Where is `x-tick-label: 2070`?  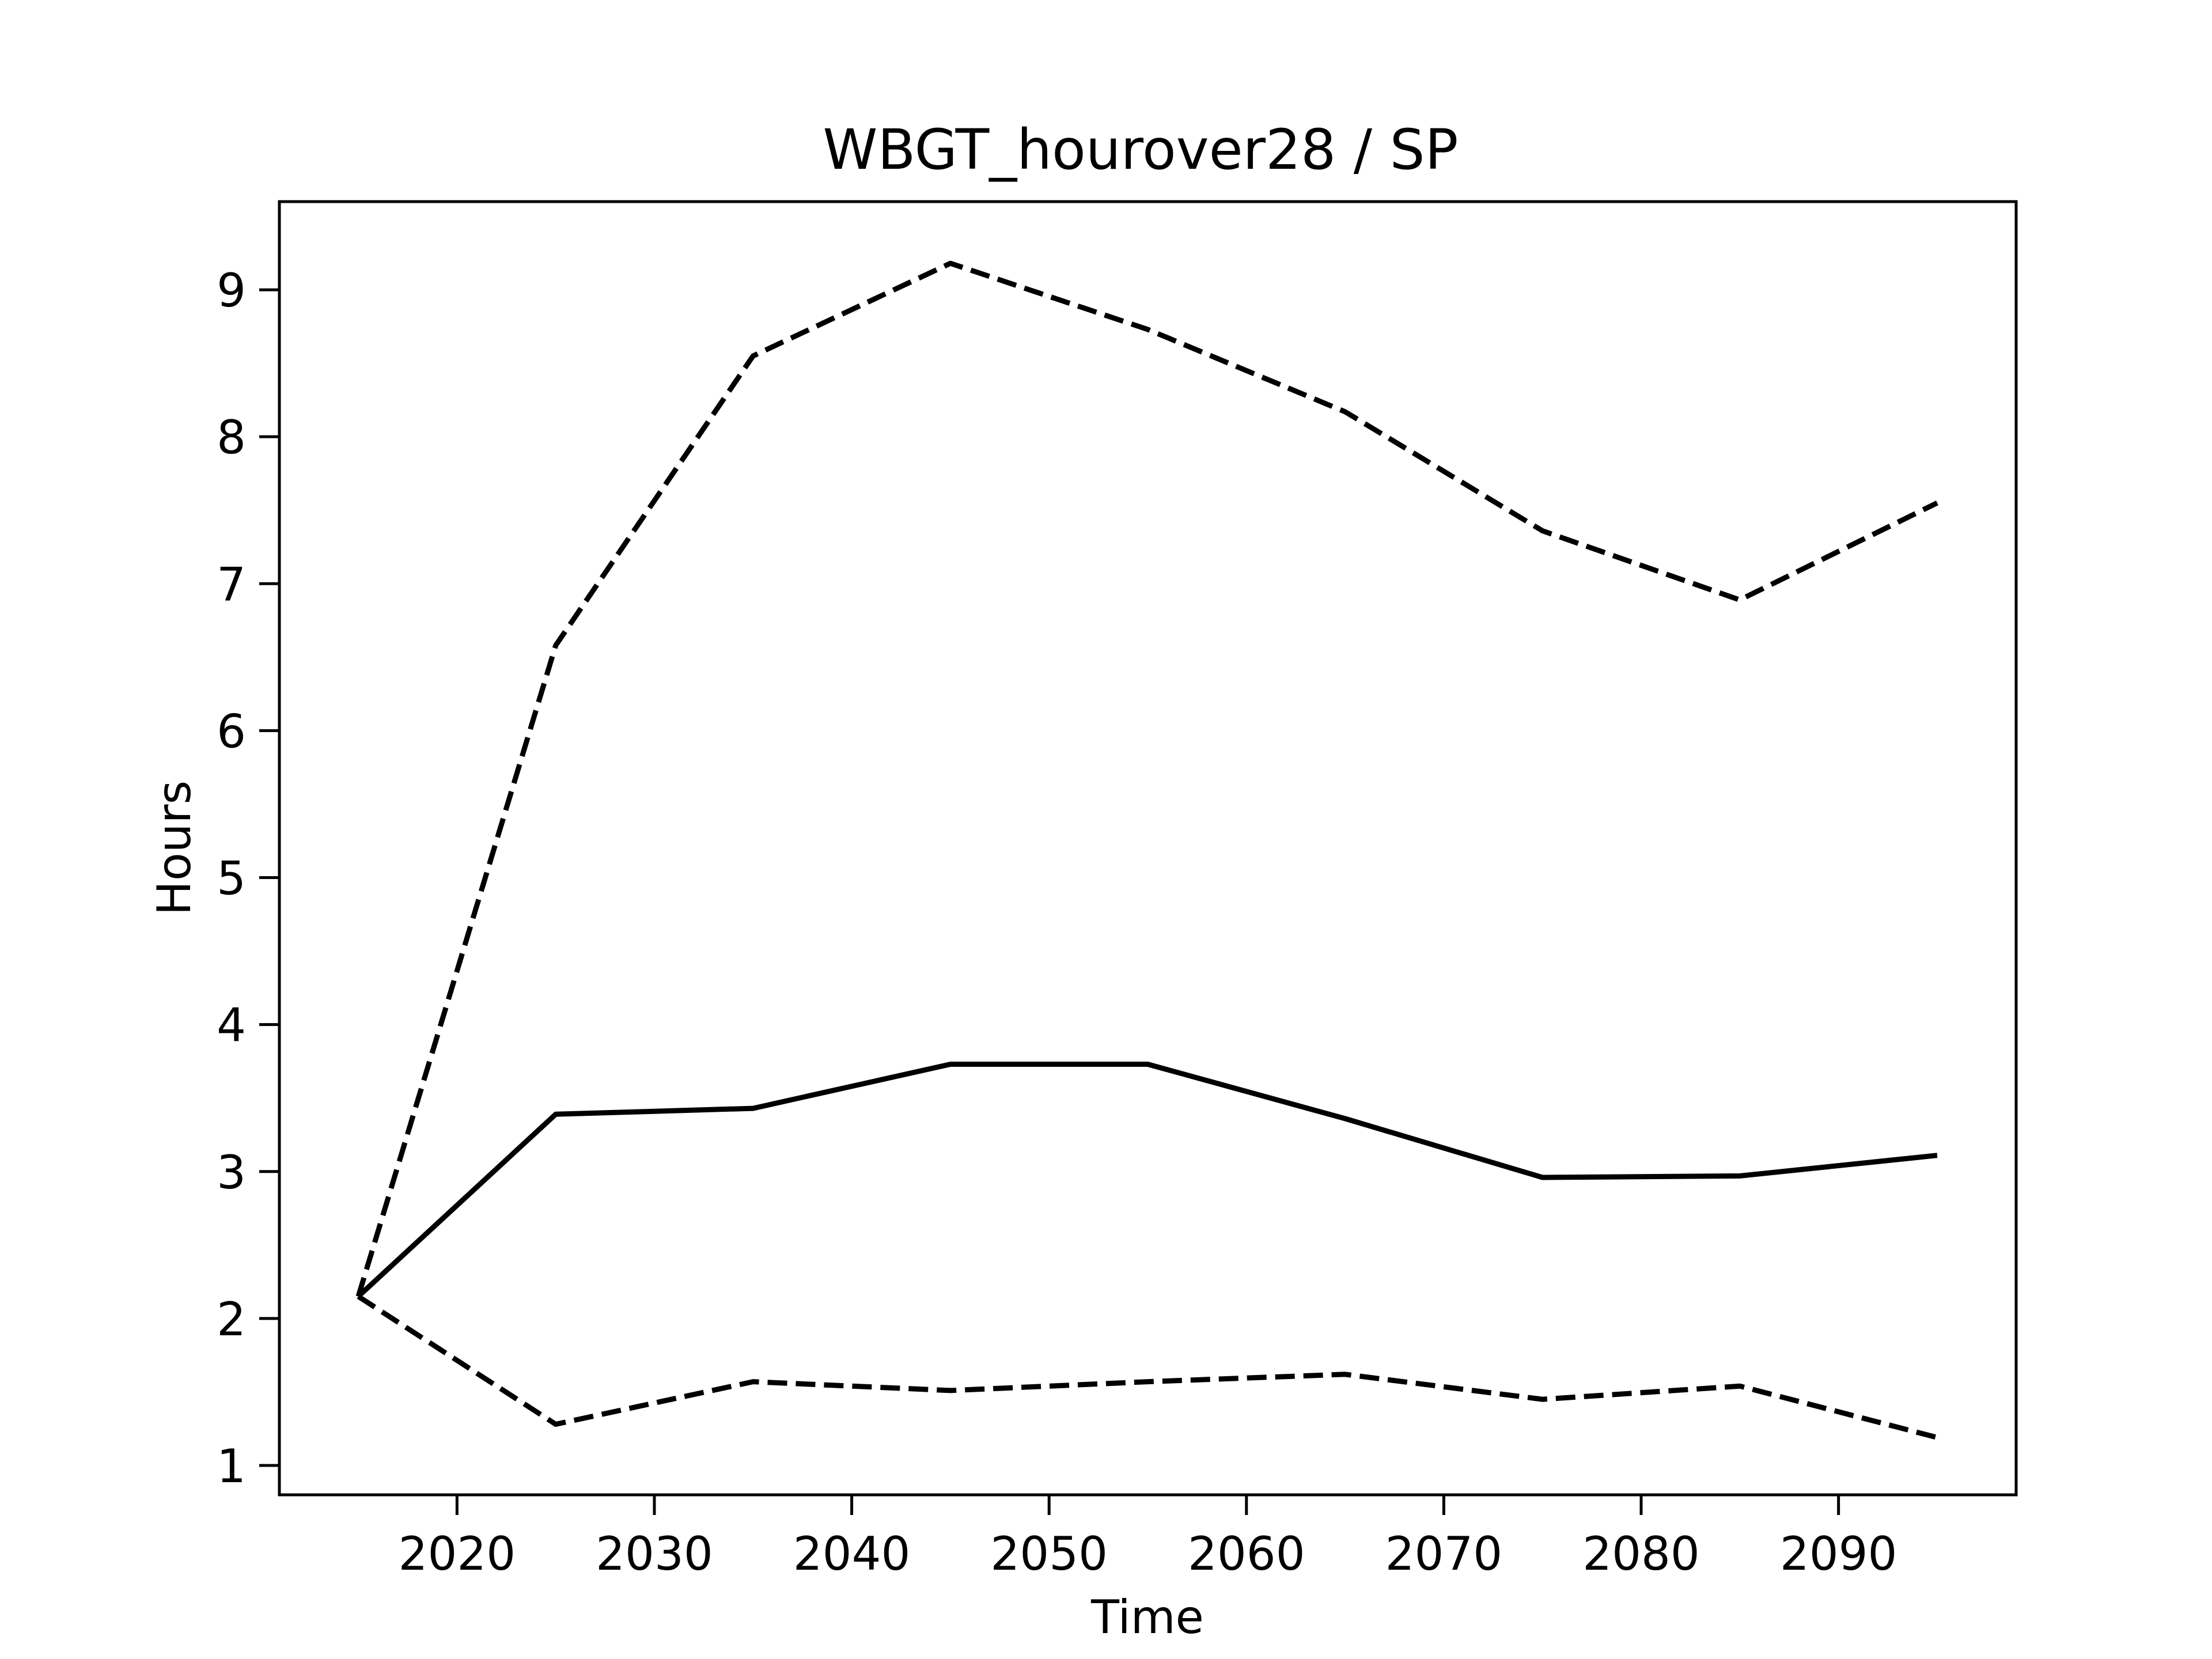 x-tick-label: 2070 is located at coordinates (1444, 1554).